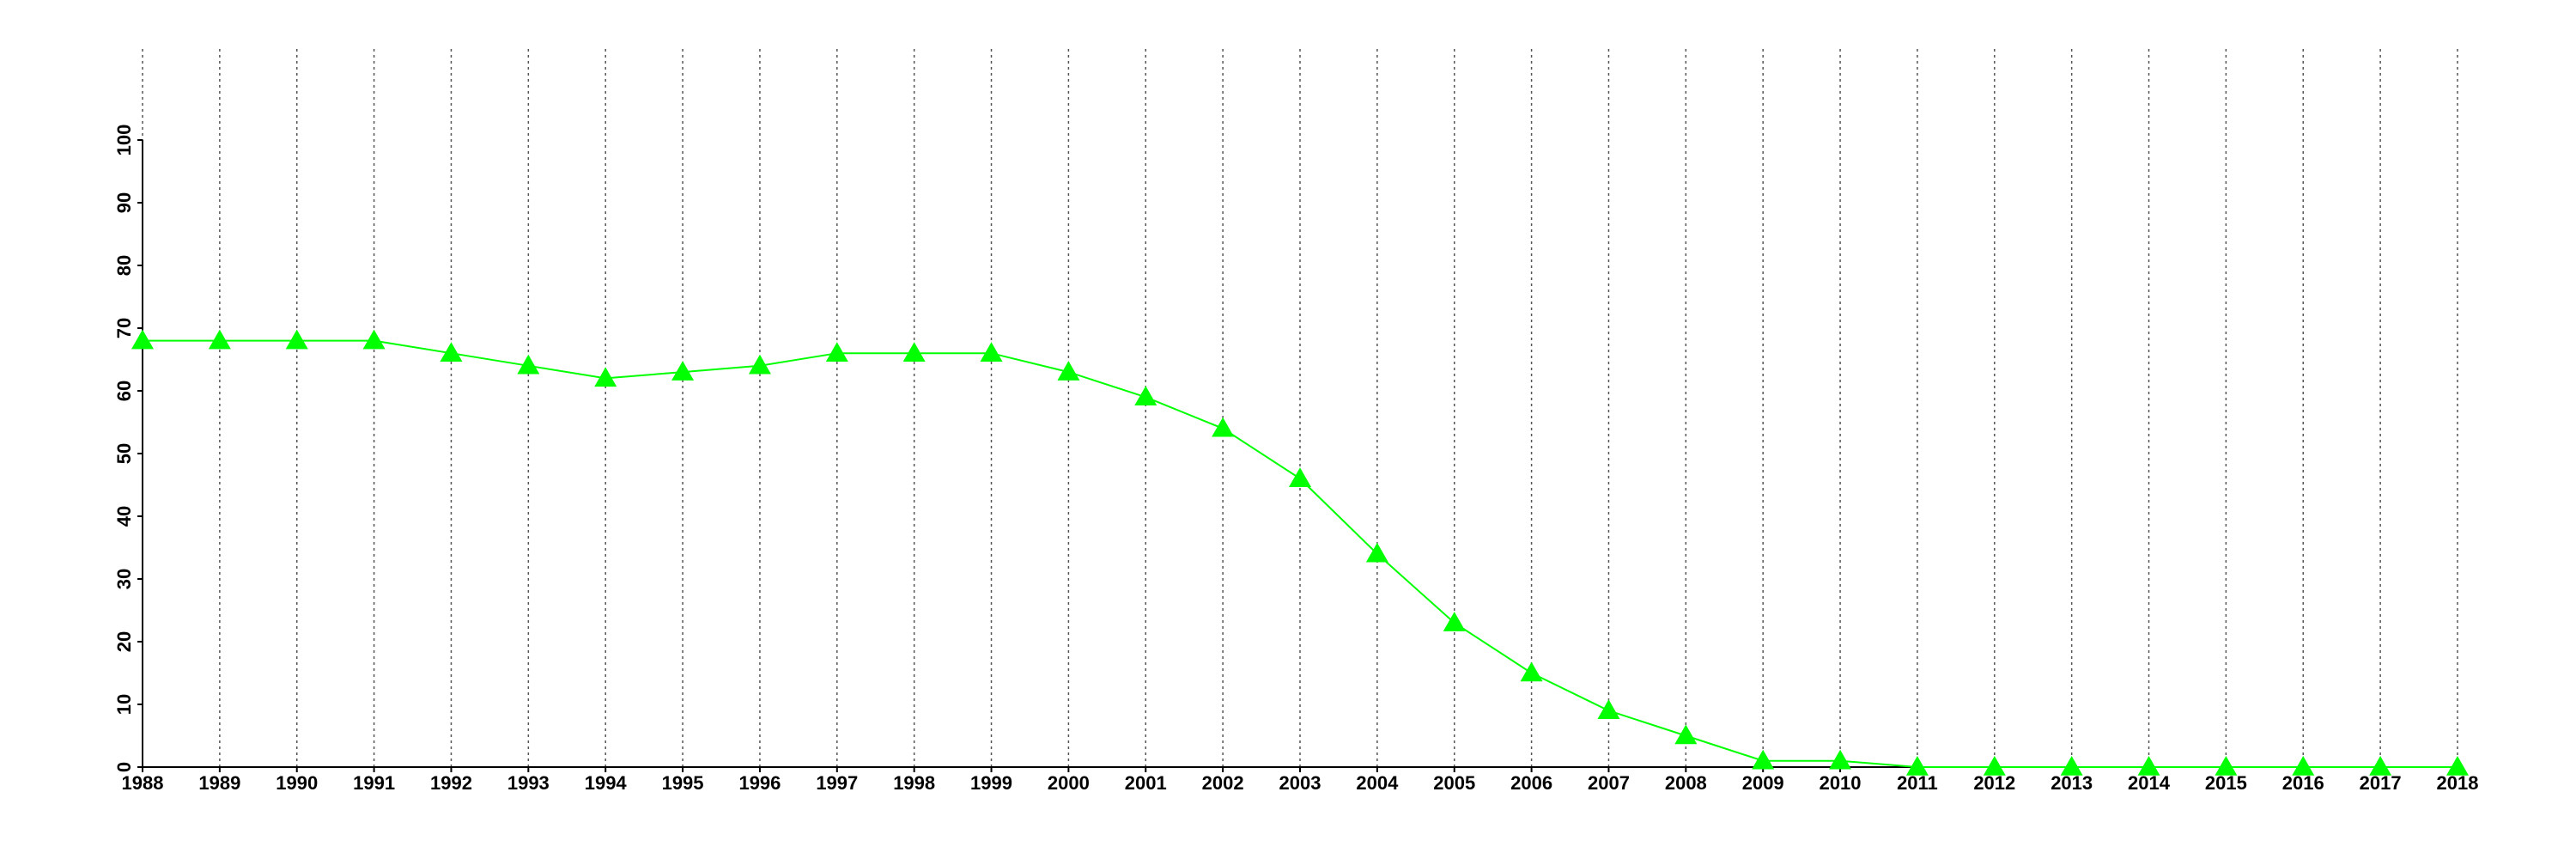 The height and width of the screenshot is (859, 2576). Describe the element at coordinates (124, 704) in the screenshot. I see `y-tick-label: 10` at that location.